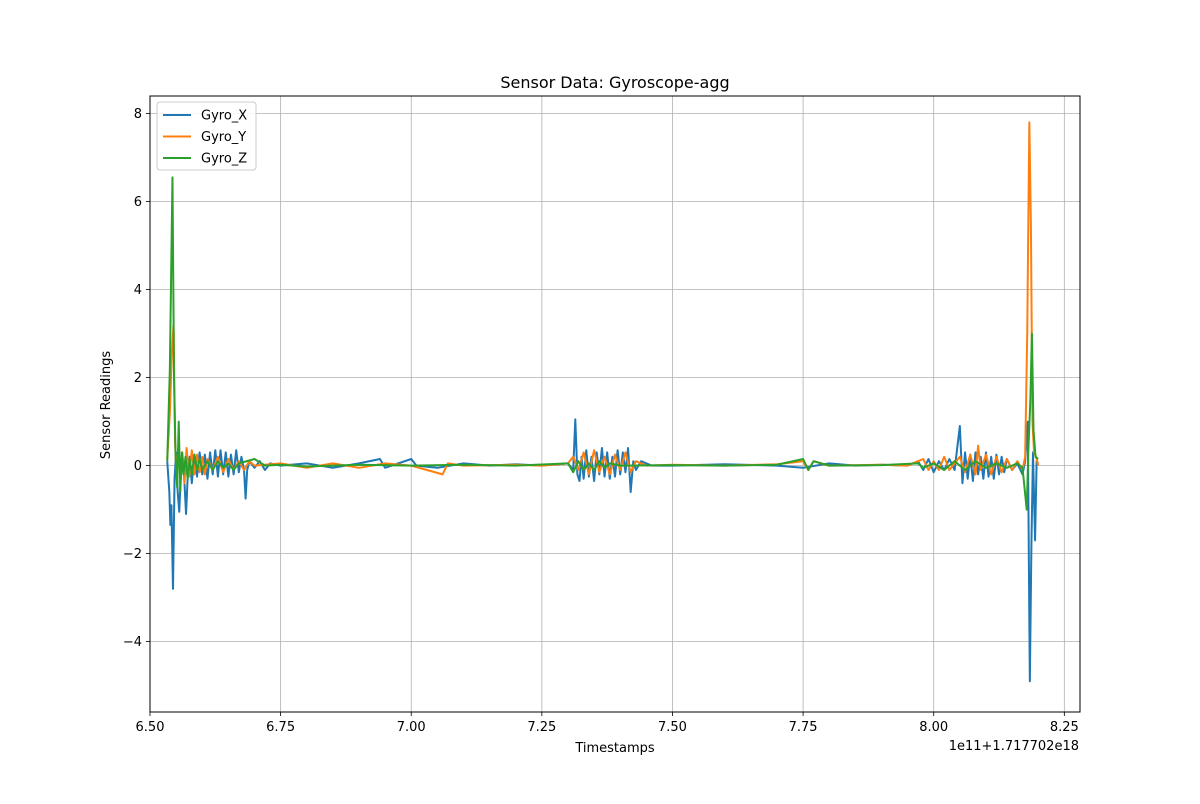  Describe the element at coordinates (411, 727) in the screenshot. I see `x-tick-label: 7.00` at that location.